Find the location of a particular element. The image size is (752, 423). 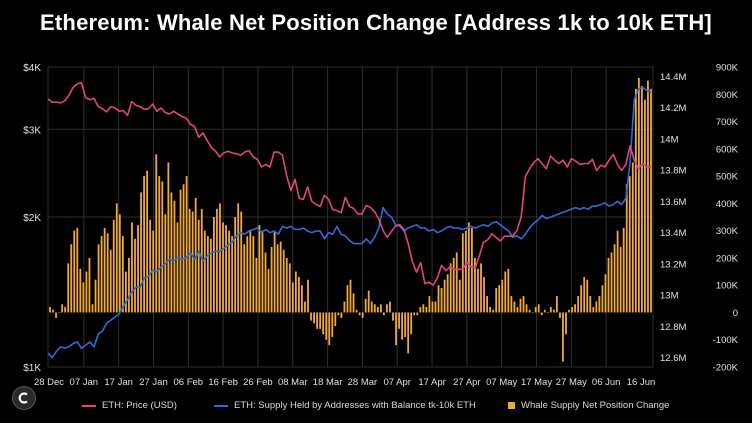

right-tick-label: -100K is located at coordinates (726, 340).